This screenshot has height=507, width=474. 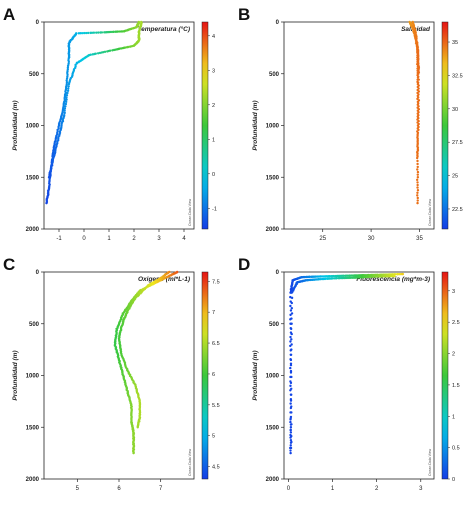 What do you see at coordinates (9, 14) in the screenshot?
I see `panel-letter: A` at bounding box center [9, 14].